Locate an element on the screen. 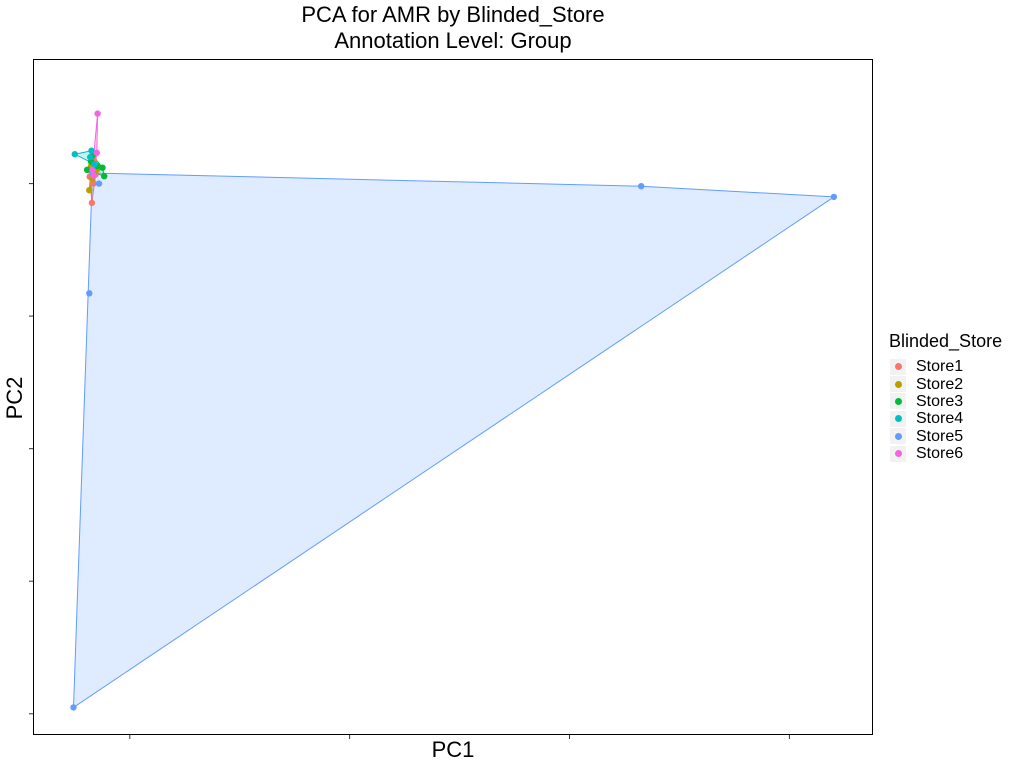 This screenshot has height=773, width=1024. legend-label: Store5 is located at coordinates (940, 436).